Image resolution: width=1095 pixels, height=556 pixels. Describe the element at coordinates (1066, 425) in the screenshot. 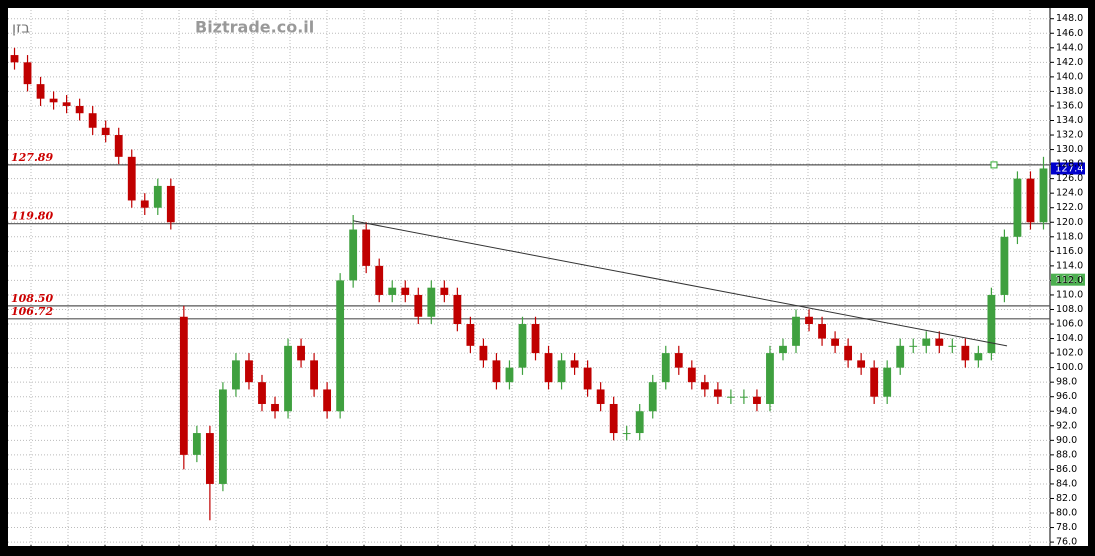

I see `y-tick-label: 92.0` at that location.